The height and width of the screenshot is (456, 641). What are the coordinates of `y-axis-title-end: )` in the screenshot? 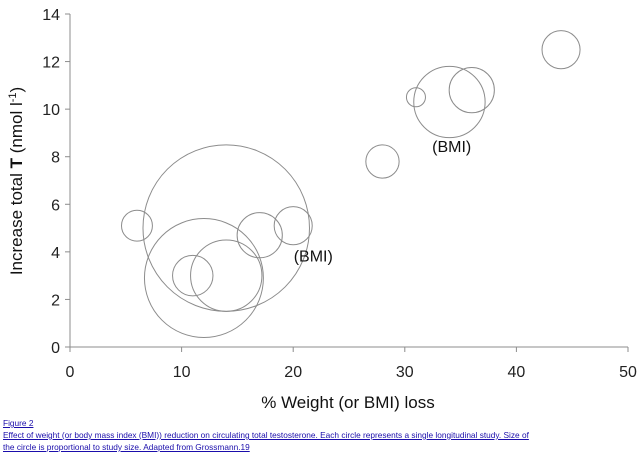 It's located at (16, 90).